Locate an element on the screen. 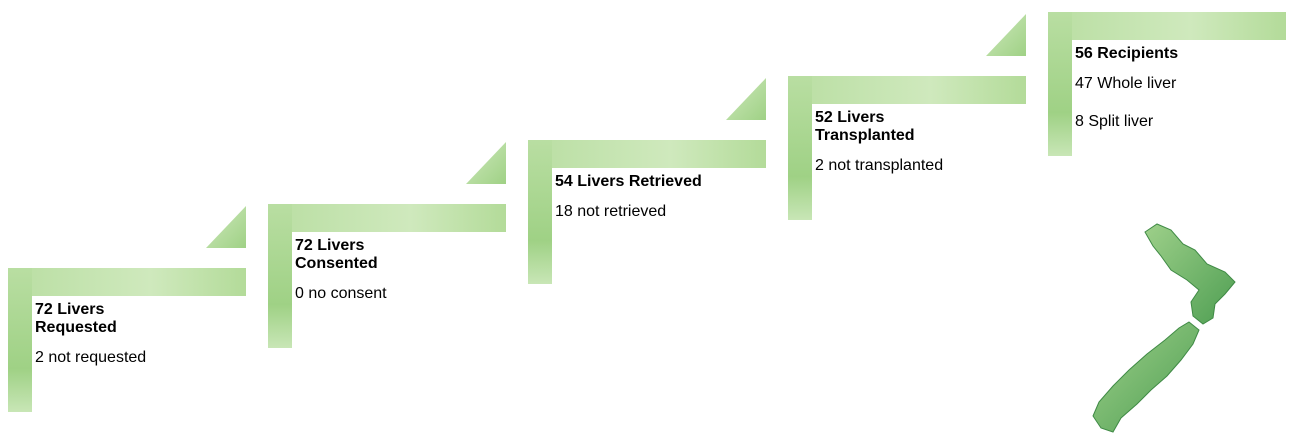 This screenshot has width=1295, height=448. step-text: 72 Livers Consented 0 no consent is located at coordinates (355, 280).